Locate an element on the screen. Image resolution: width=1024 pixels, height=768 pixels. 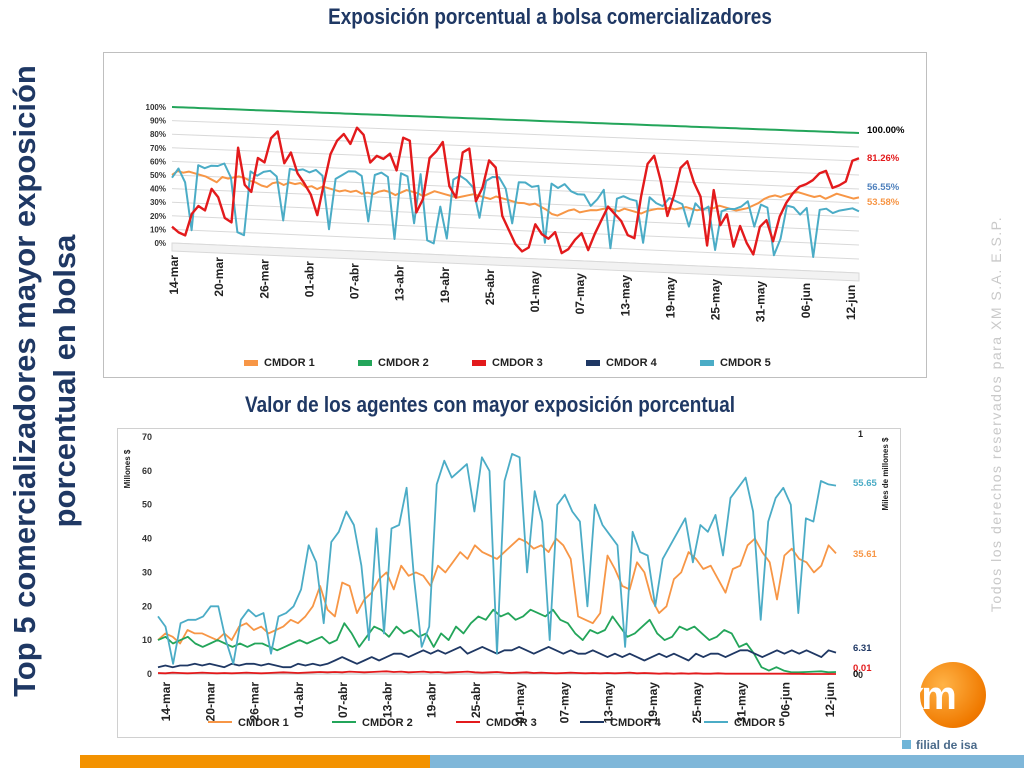
bottom-x-label: 13-abr is located at coordinates (387, 700).